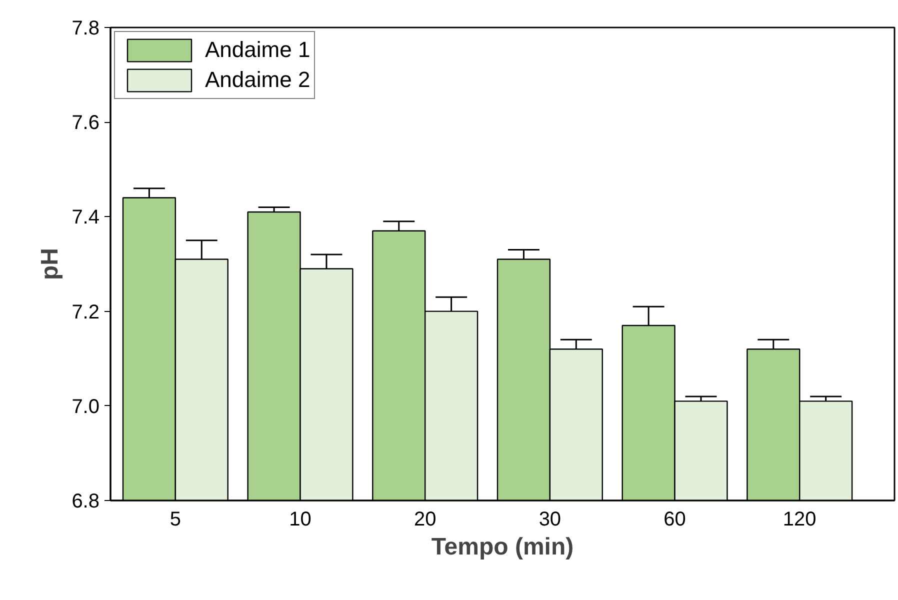  I want to click on legend-label: Andaime 2, so click(257, 80).